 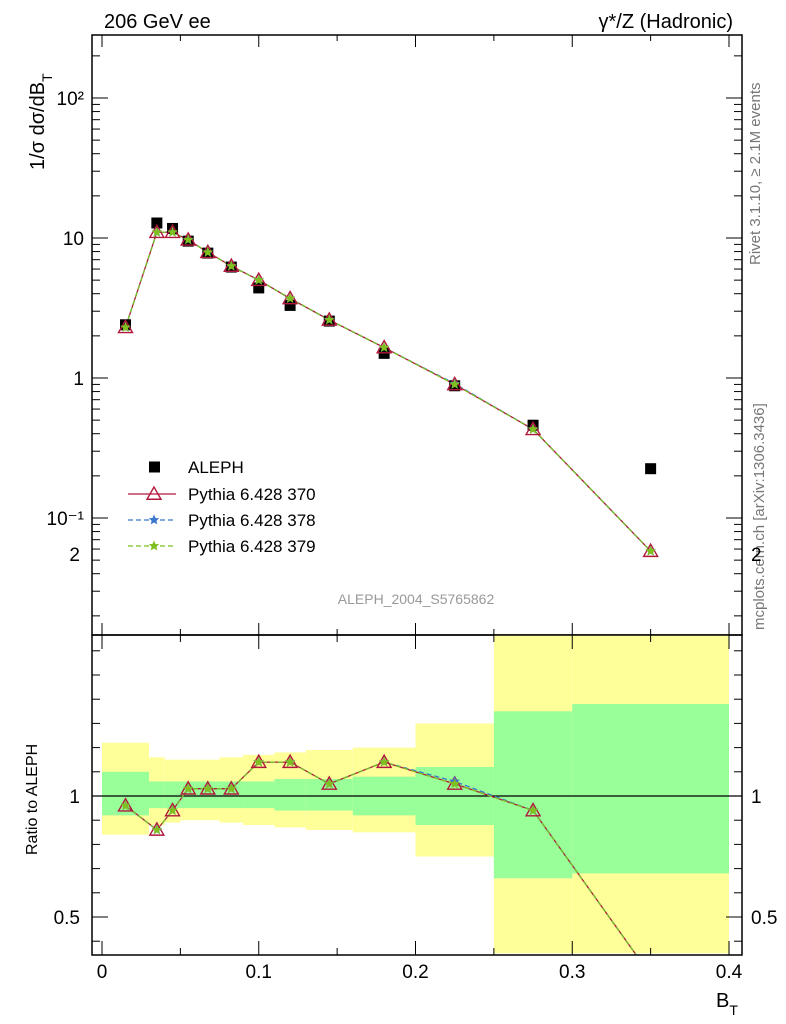 What do you see at coordinates (74, 555) in the screenshot?
I see `y-tick-label-ratio: 2` at bounding box center [74, 555].